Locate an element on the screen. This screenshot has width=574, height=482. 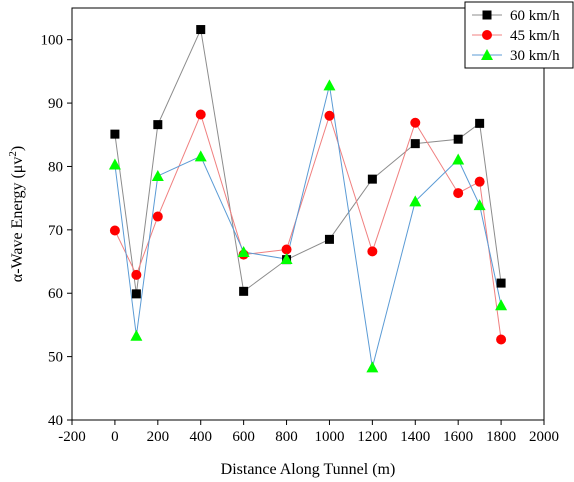
y-tick-label: 90 is located at coordinates (55, 104).